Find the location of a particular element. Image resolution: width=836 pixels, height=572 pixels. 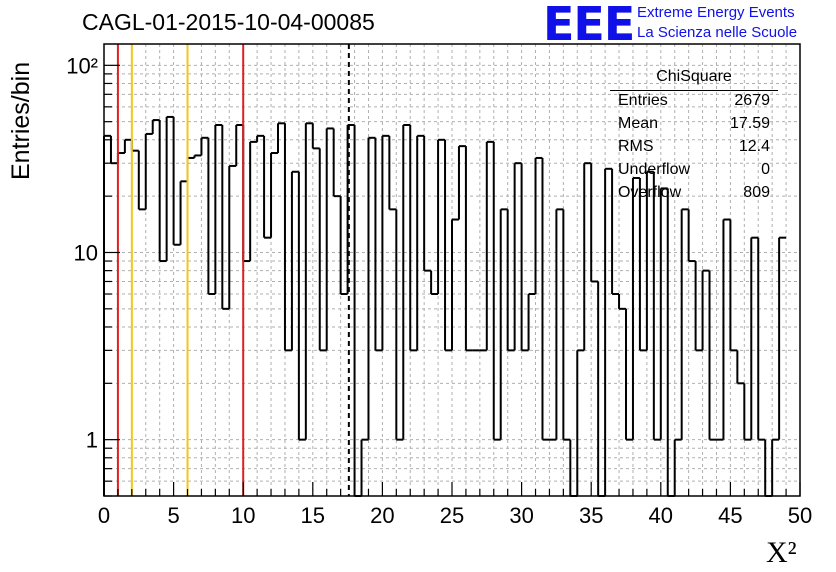

stats-row-overflow: Overflow 809 is located at coordinates (694, 195).